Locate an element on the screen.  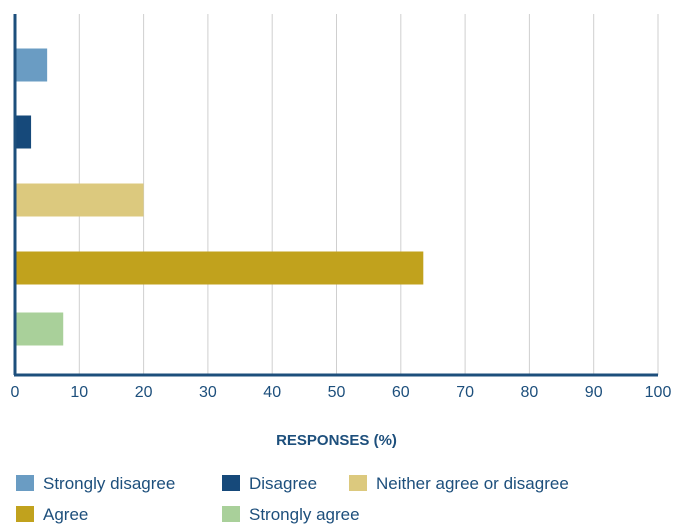
legend-label-neither-agree-or-disagree: Neither agree or disagree is located at coordinates (472, 483).